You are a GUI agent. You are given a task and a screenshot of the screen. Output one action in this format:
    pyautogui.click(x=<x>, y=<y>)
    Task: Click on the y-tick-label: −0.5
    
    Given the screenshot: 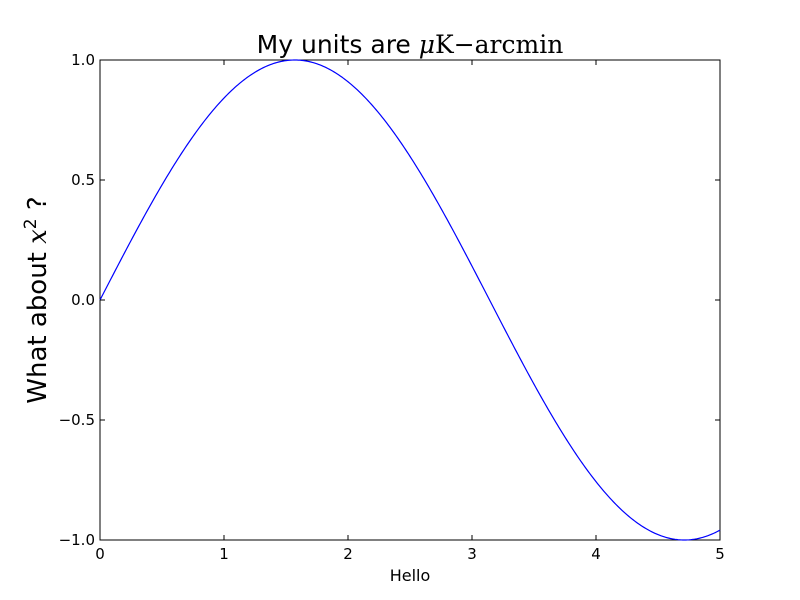 What is the action you would take?
    pyautogui.click(x=77, y=420)
    